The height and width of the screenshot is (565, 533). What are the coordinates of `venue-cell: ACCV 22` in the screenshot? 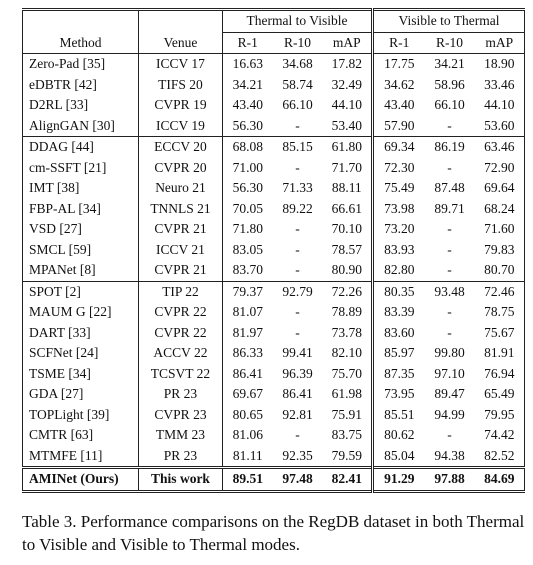 It's located at (180, 353).